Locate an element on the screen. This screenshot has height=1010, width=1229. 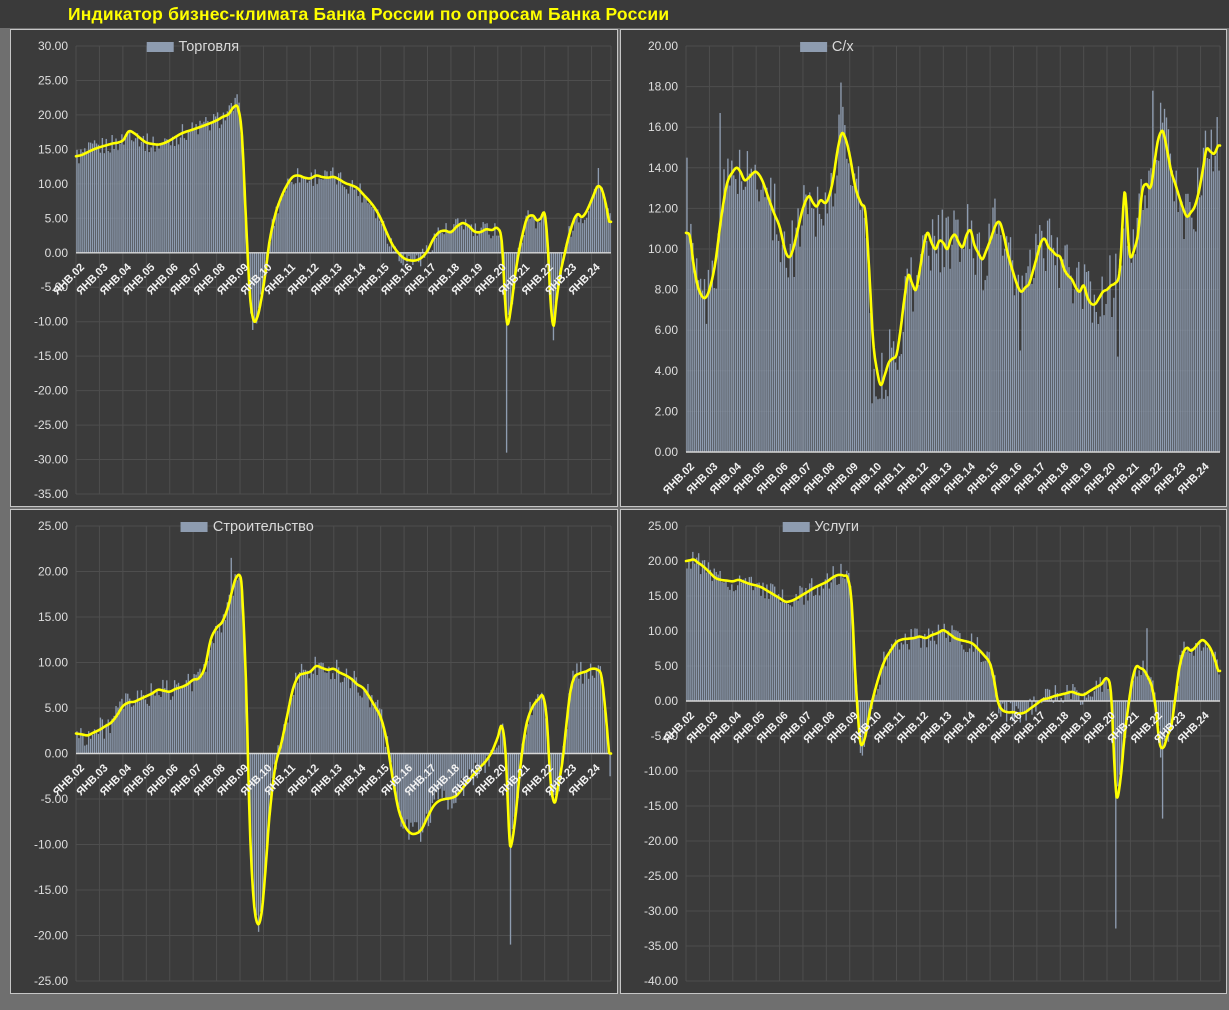
legend-construction: Строительство is located at coordinates (247, 527).